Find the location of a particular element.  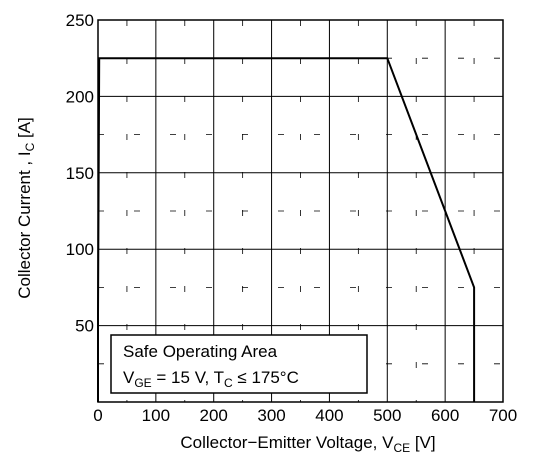

x-tick-label: 100 is located at coordinates (156, 415).